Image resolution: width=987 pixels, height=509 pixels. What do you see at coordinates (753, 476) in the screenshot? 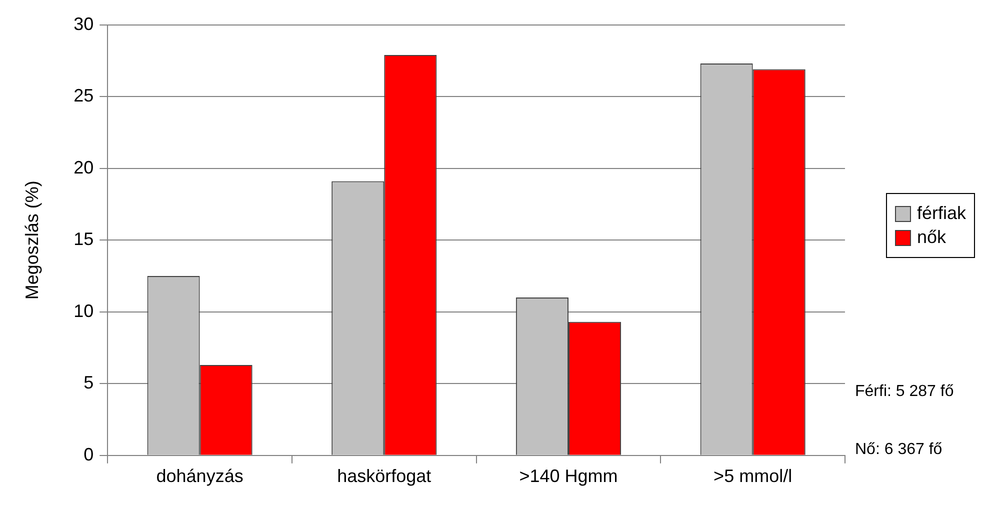
I see `x-tick-label: >5 mmol/l` at bounding box center [753, 476].